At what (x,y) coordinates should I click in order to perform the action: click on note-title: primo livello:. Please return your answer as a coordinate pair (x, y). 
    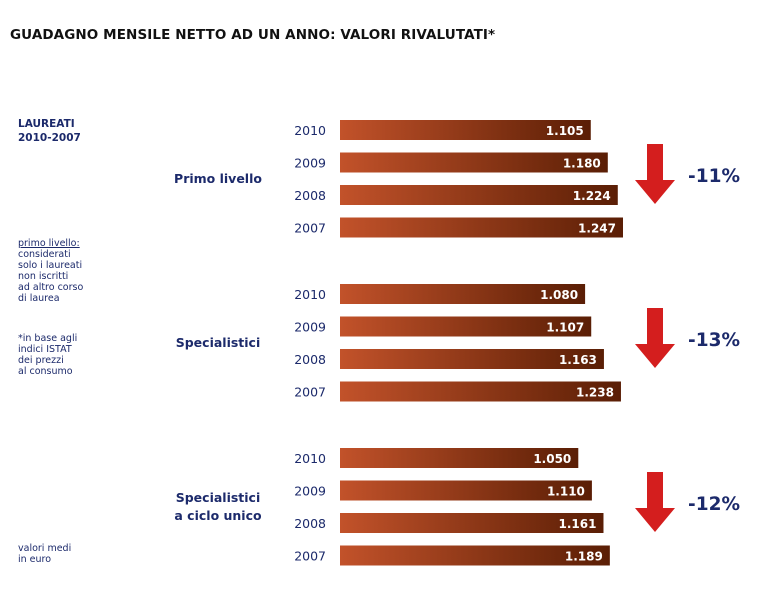
    Looking at the image, I should click on (49, 243).